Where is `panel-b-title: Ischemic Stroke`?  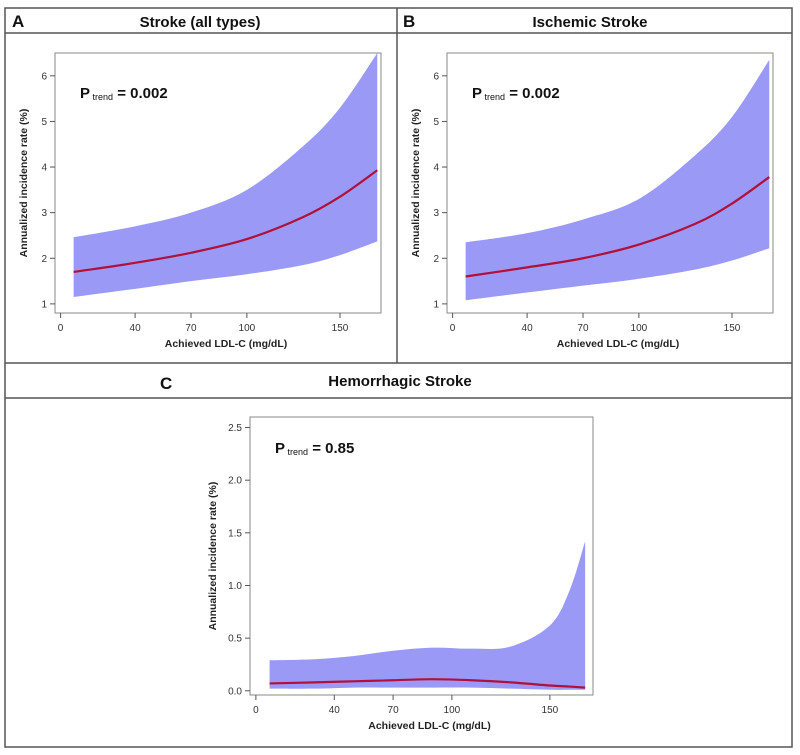
panel-b-title: Ischemic Stroke is located at coordinates (589, 22).